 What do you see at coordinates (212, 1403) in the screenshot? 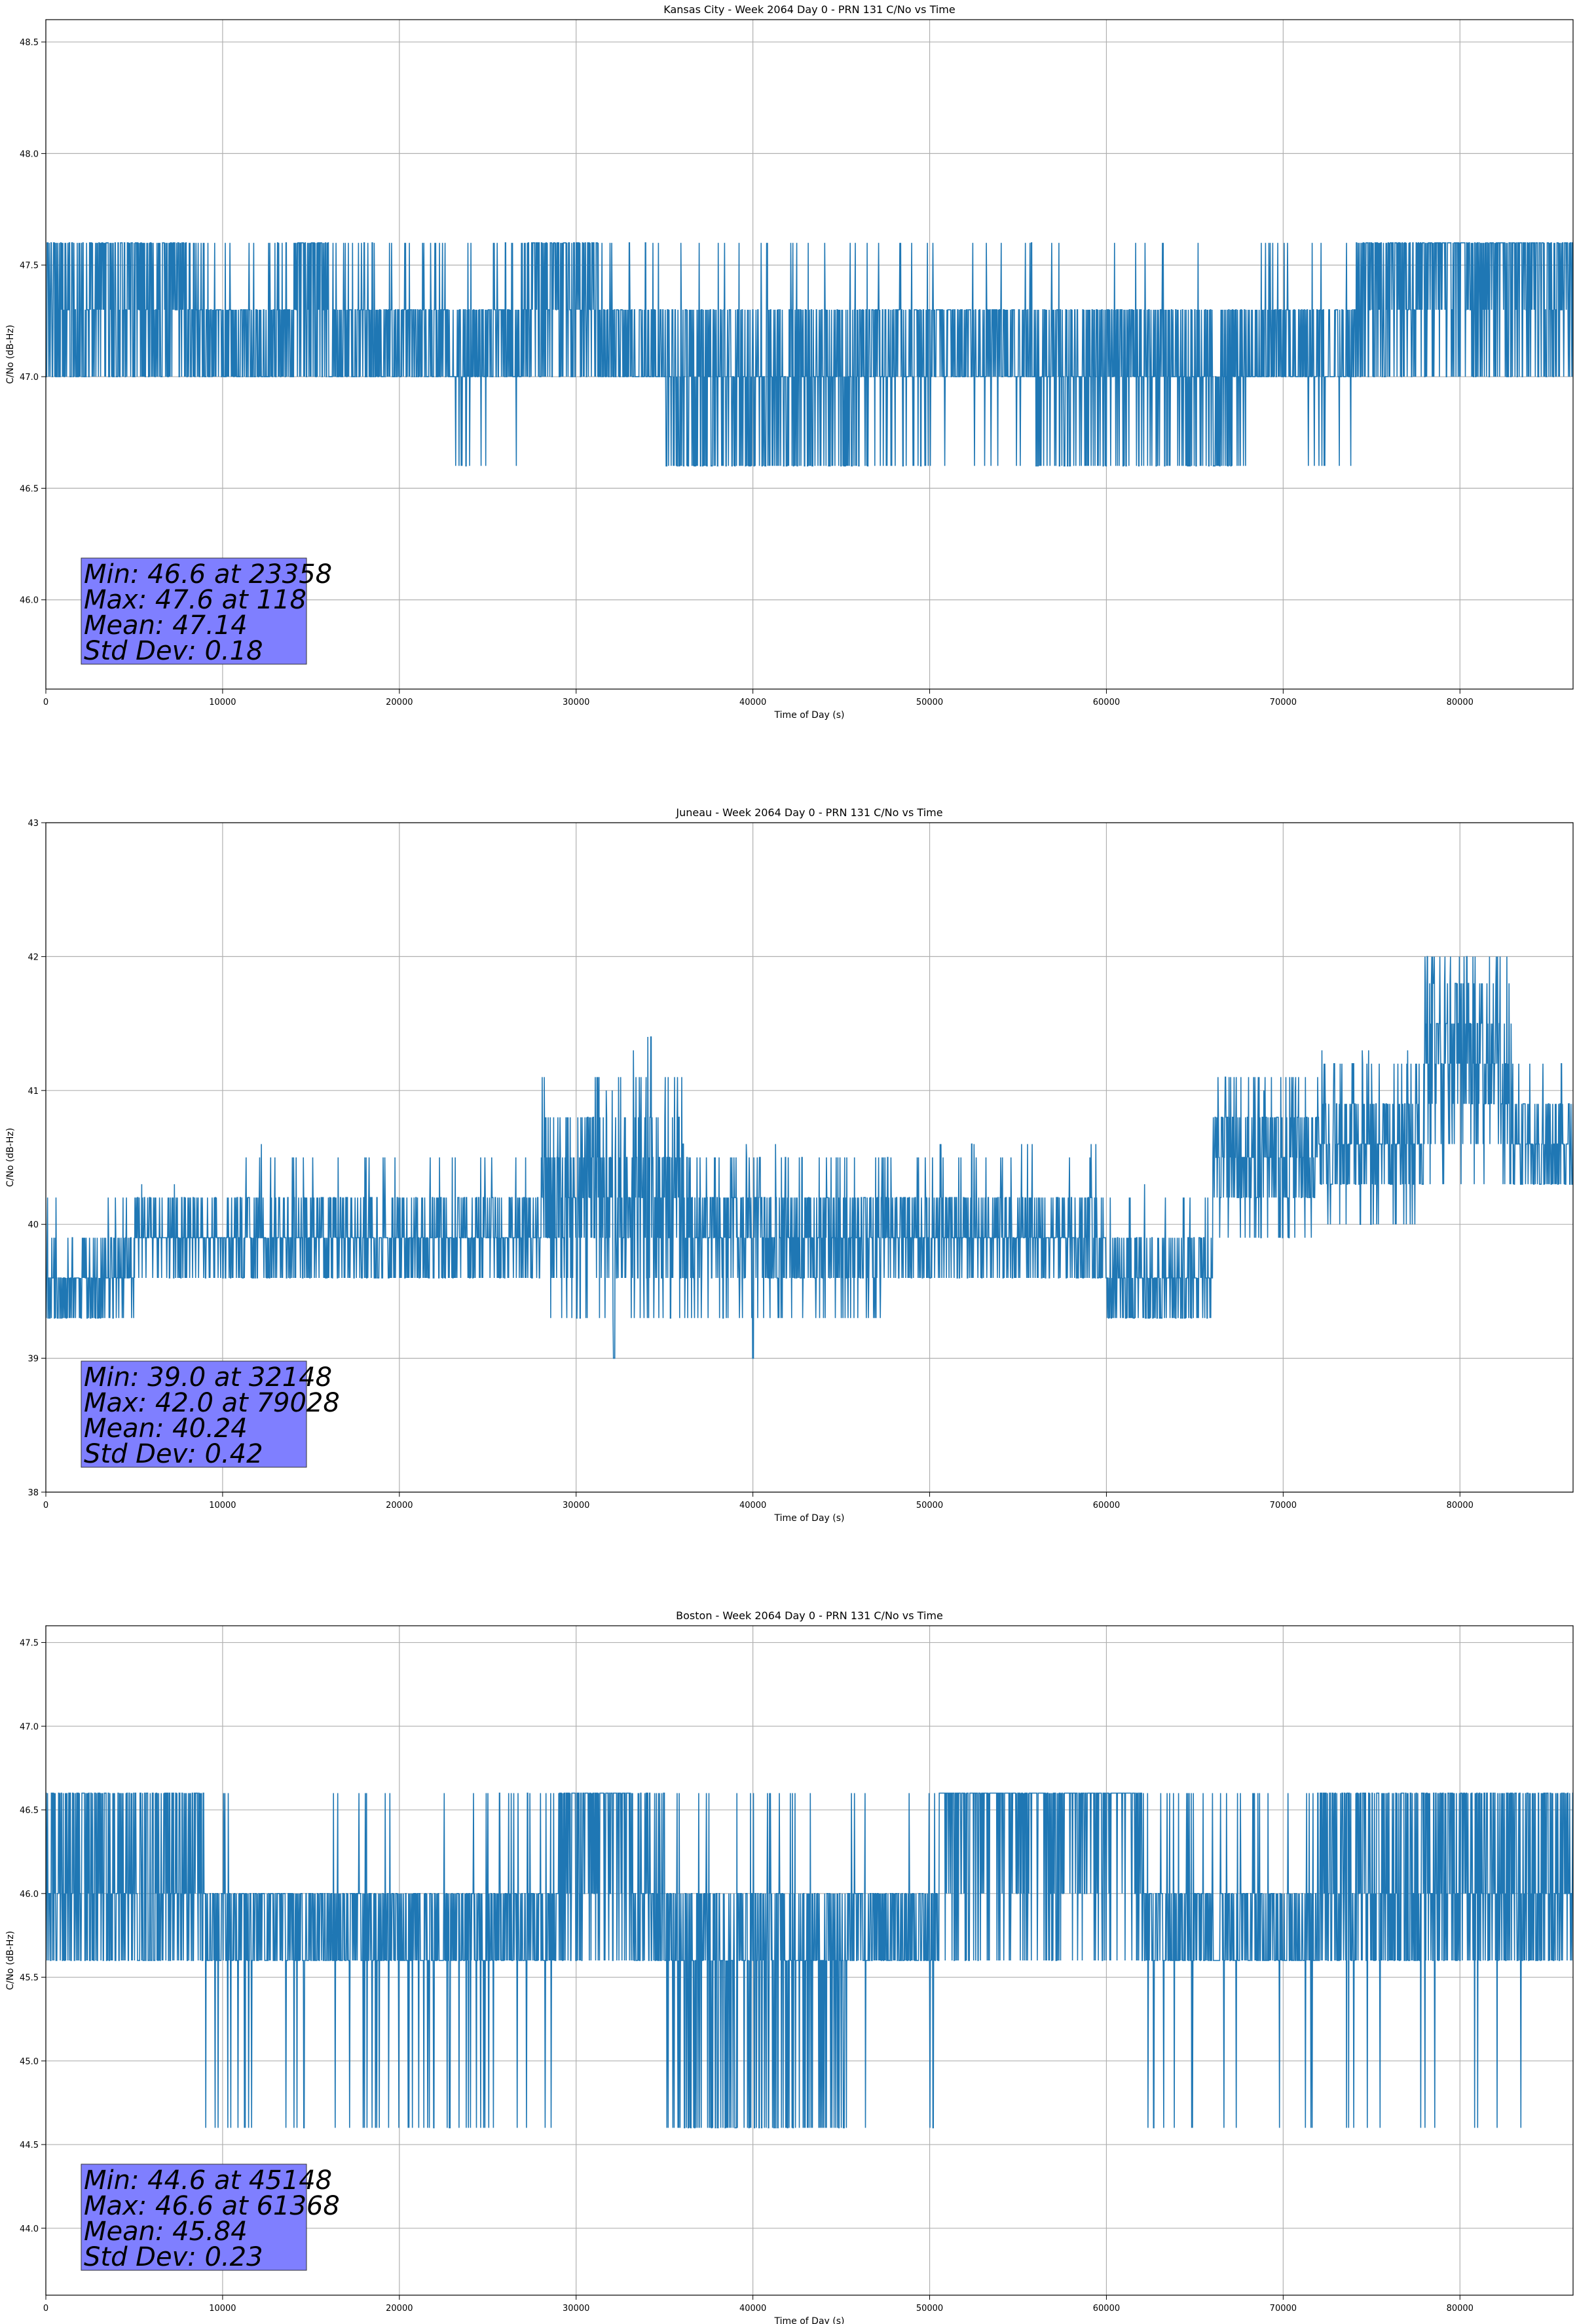
I see `stats-line: Max: 42.0 at 79028` at bounding box center [212, 1403].